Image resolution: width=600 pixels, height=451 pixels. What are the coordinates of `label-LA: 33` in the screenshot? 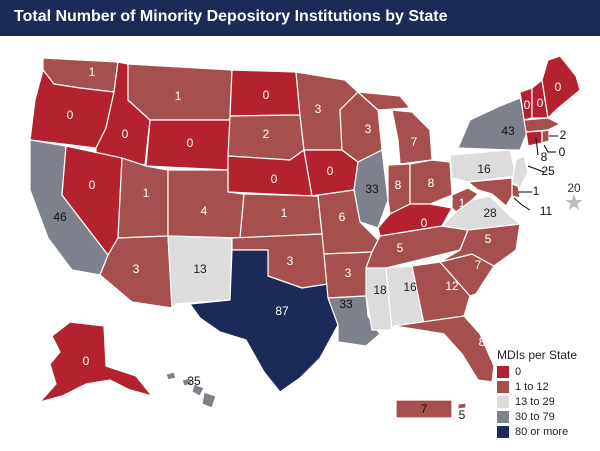 It's located at (346, 304).